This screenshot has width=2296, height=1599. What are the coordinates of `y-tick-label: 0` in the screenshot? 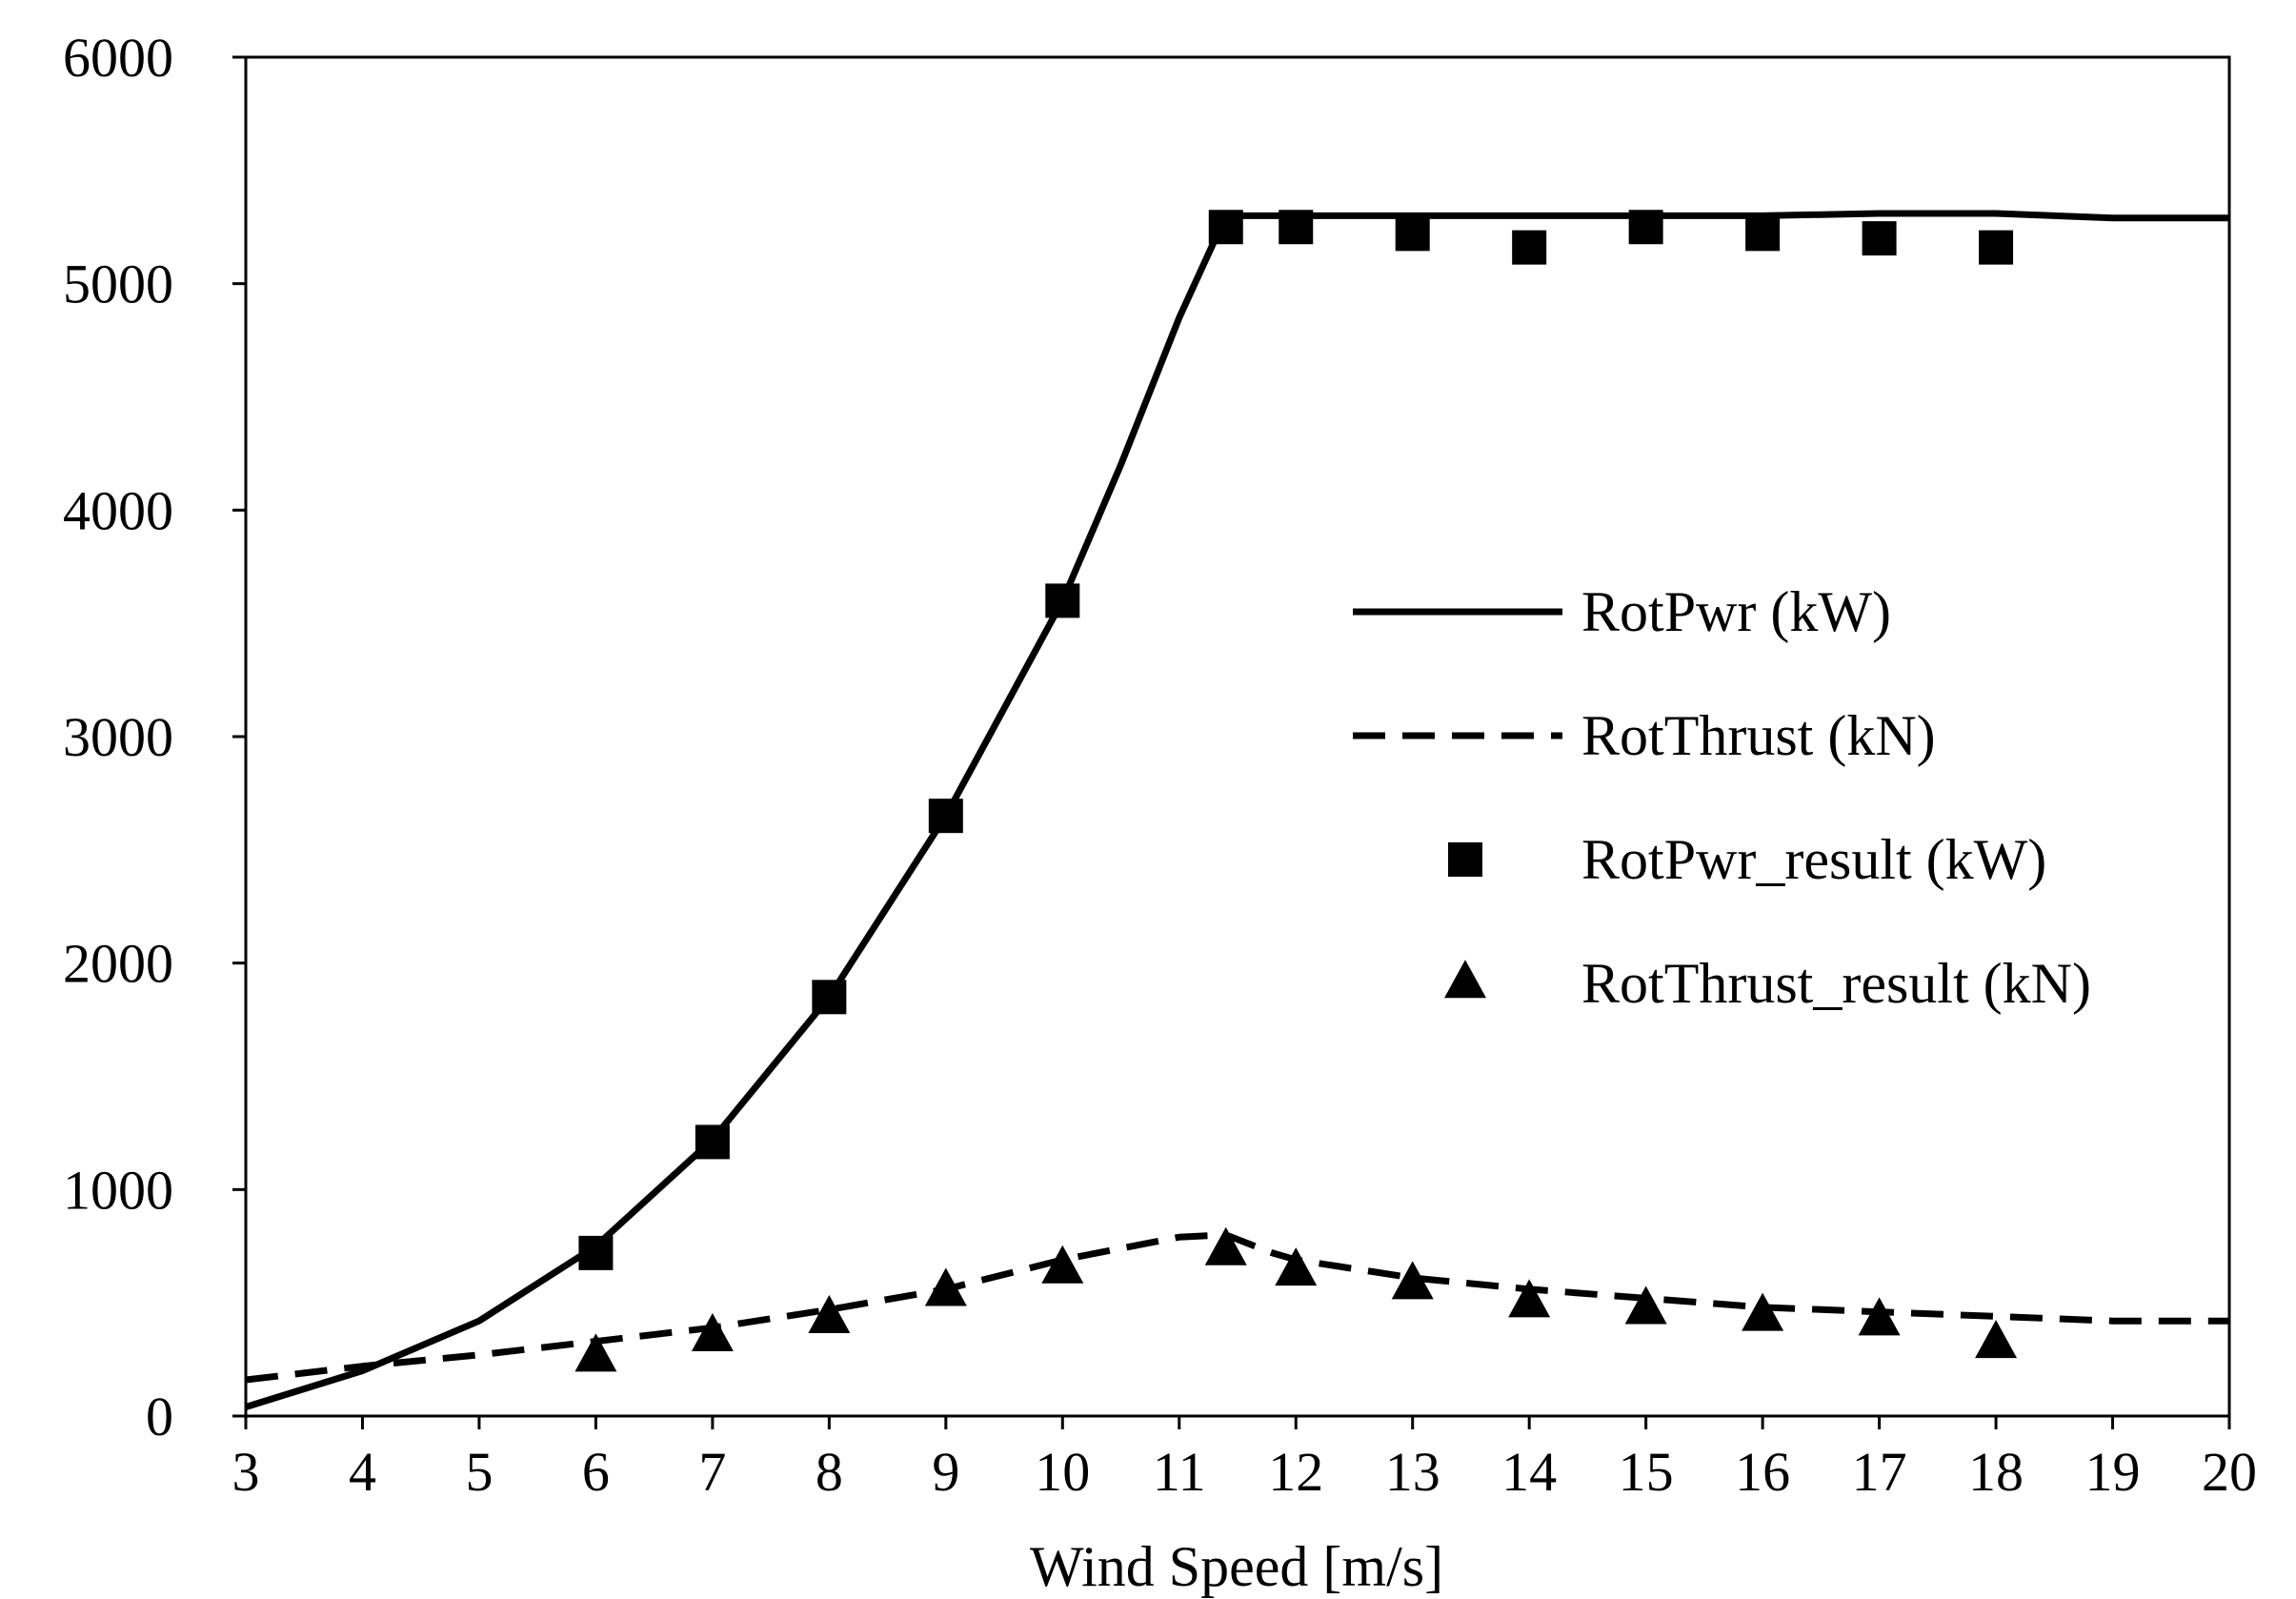 It's located at (159, 1416).